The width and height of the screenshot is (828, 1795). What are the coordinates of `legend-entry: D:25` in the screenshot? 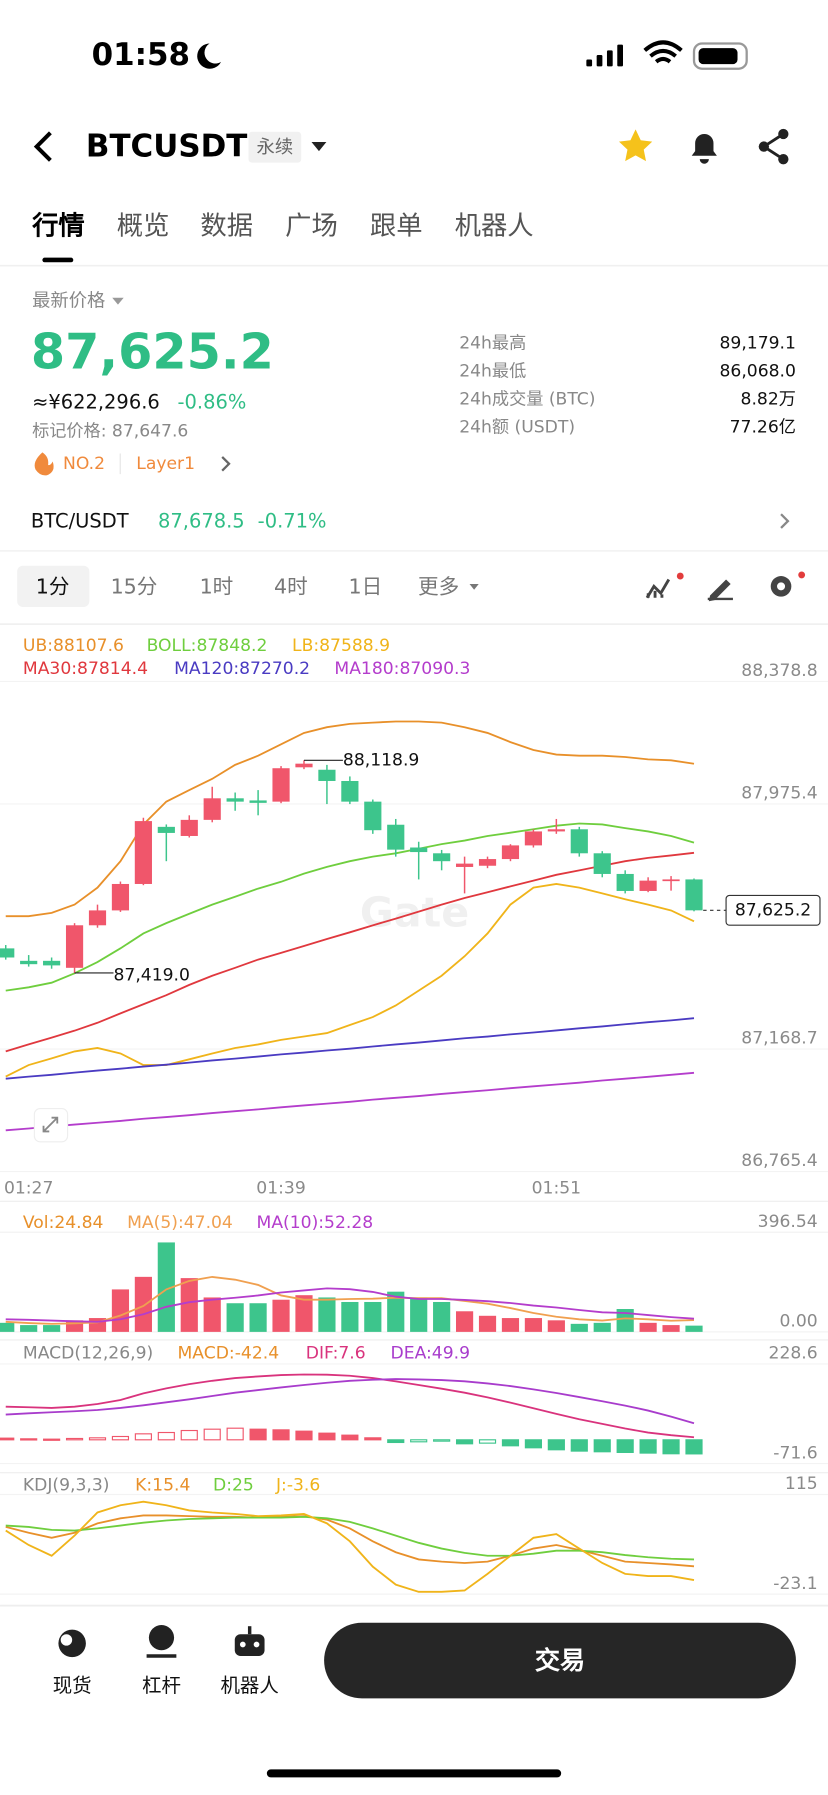 It's located at (233, 1485).